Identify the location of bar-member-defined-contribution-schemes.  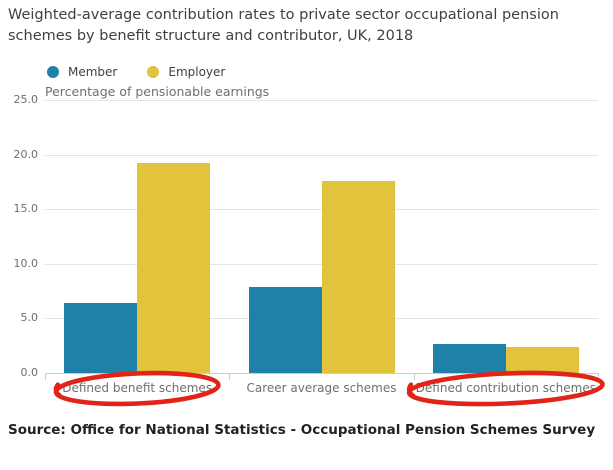
(469, 358).